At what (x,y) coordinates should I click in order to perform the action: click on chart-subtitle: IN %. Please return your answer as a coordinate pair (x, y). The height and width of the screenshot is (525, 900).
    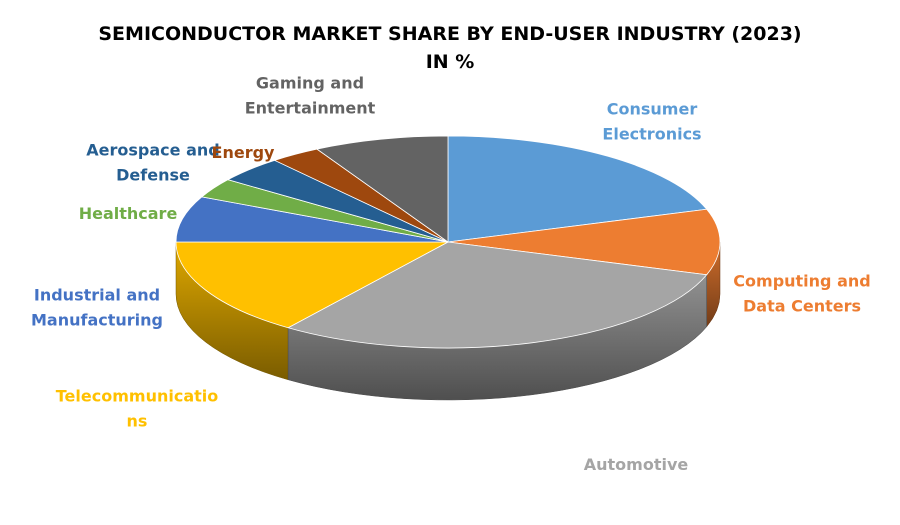
    Looking at the image, I should click on (450, 62).